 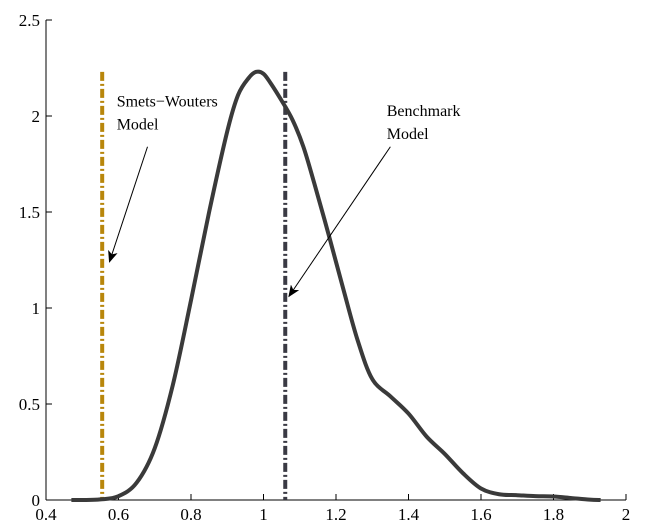 What do you see at coordinates (424, 111) in the screenshot?
I see `benchmark-label-line1: Benchmark` at bounding box center [424, 111].